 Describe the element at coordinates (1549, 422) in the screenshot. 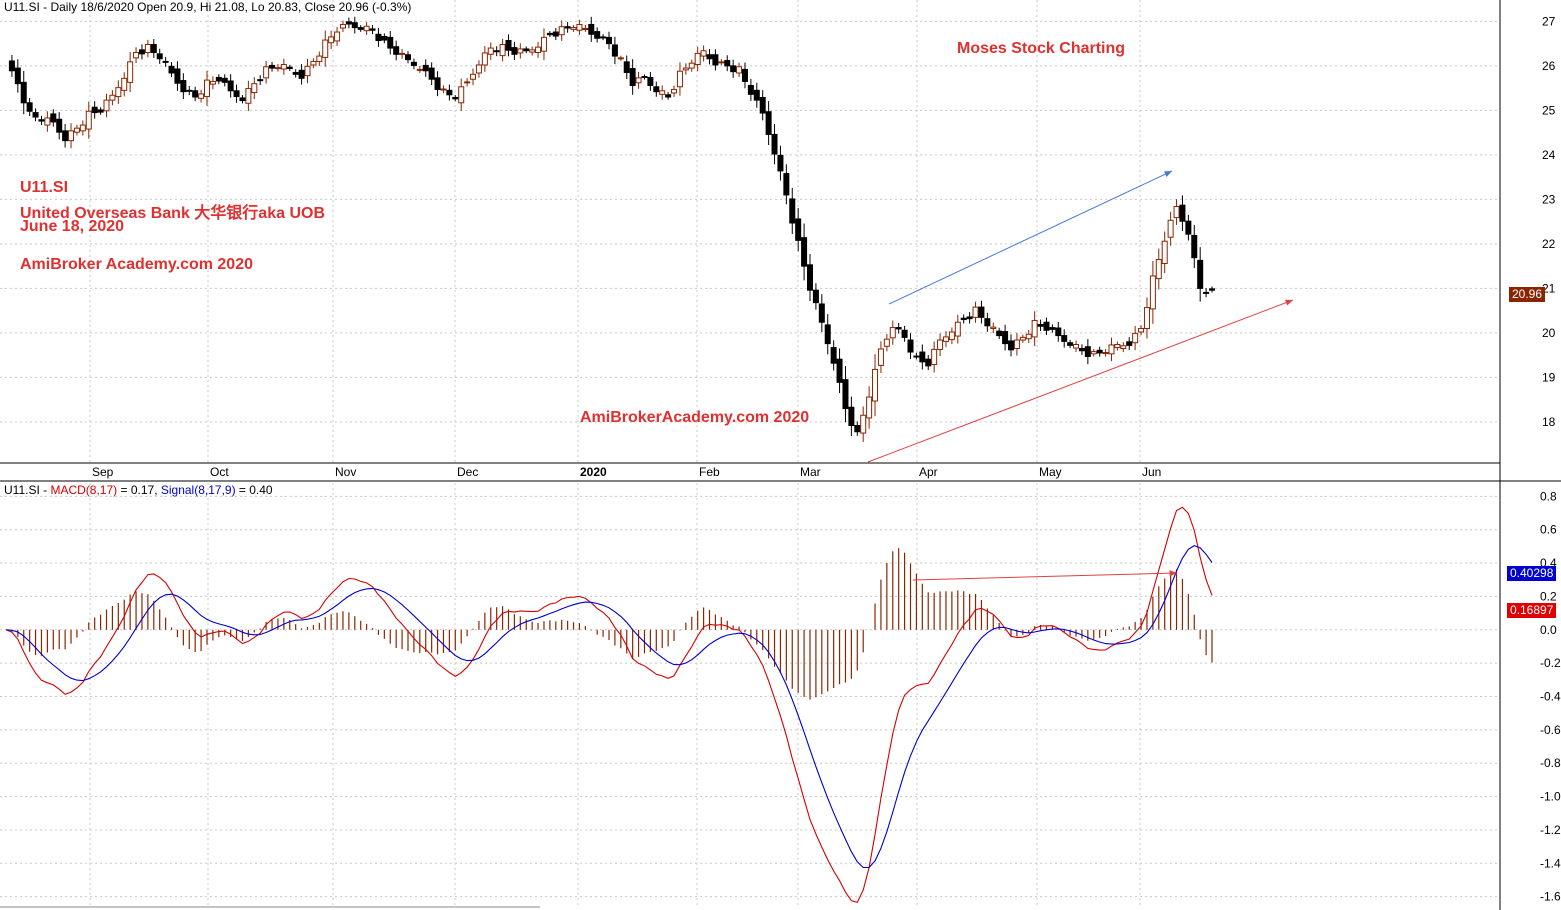

I see `price-y-tick-label: 18` at that location.